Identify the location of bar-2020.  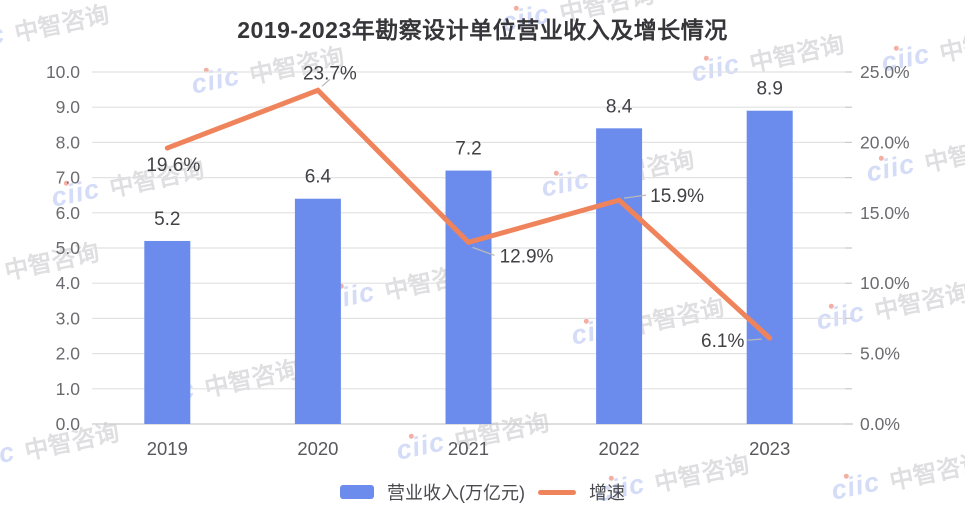
(317, 311).